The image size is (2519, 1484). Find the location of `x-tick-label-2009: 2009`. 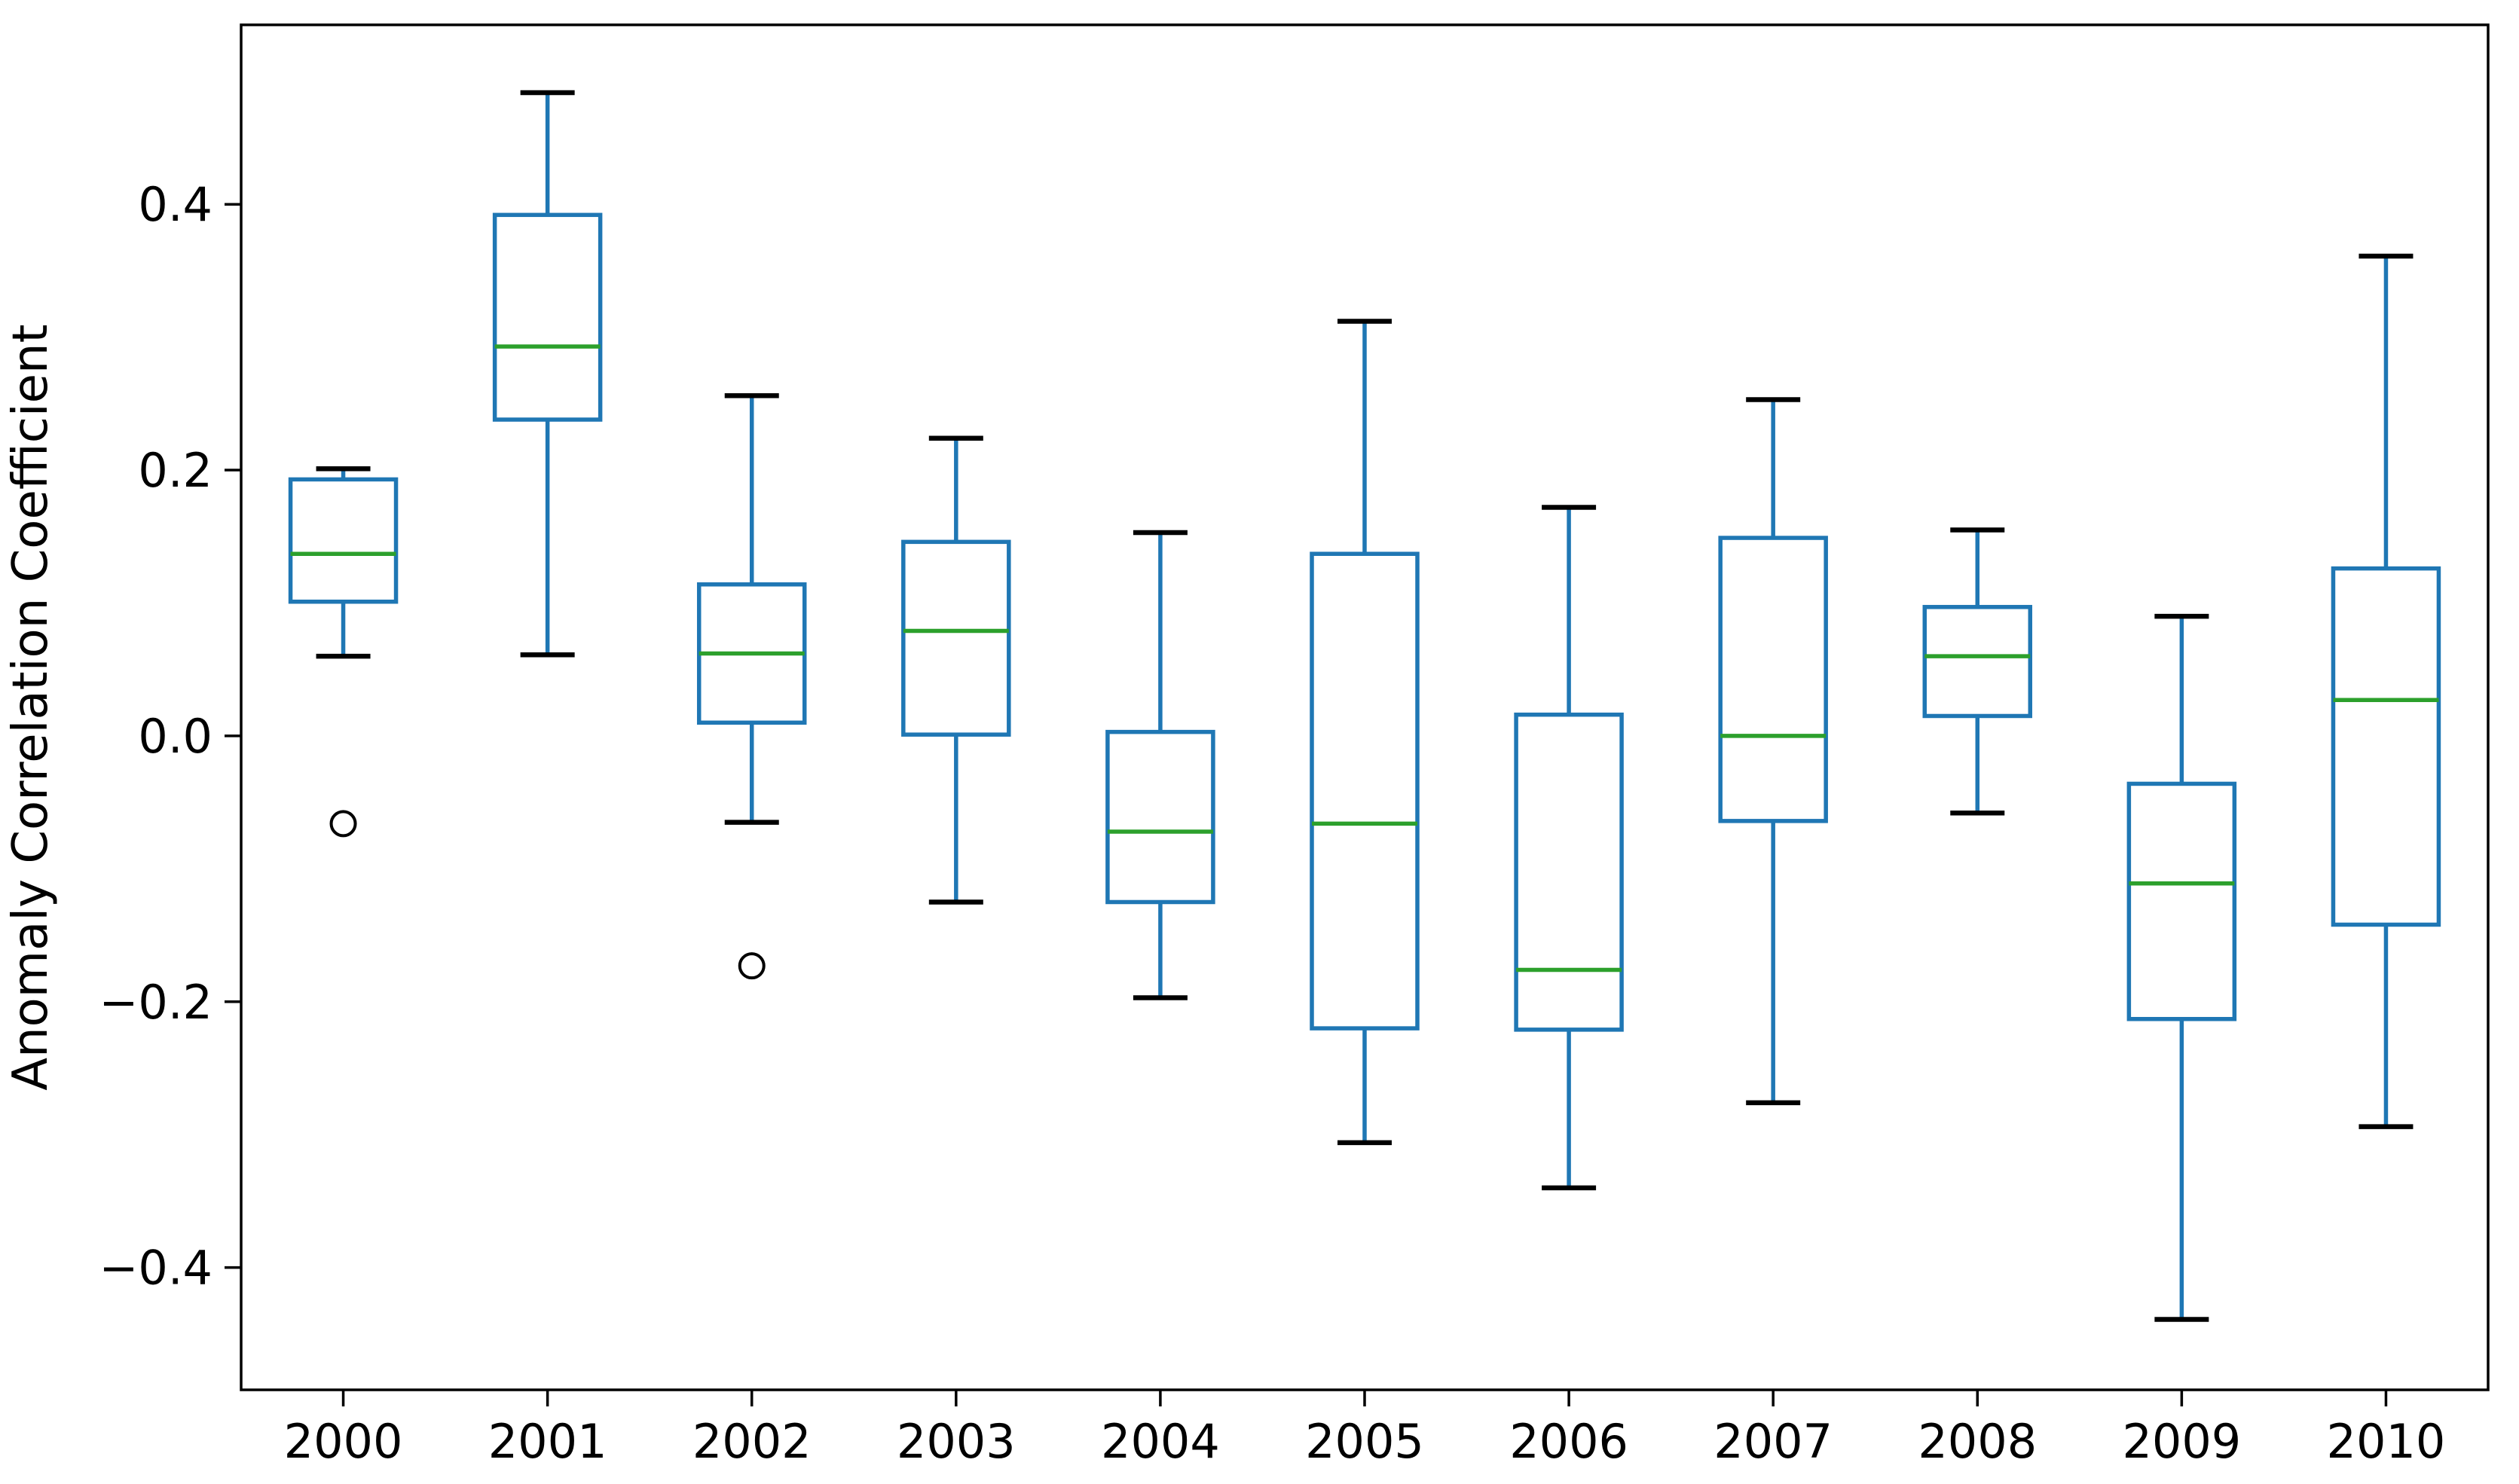

x-tick-label-2009: 2009 is located at coordinates (2181, 1441).